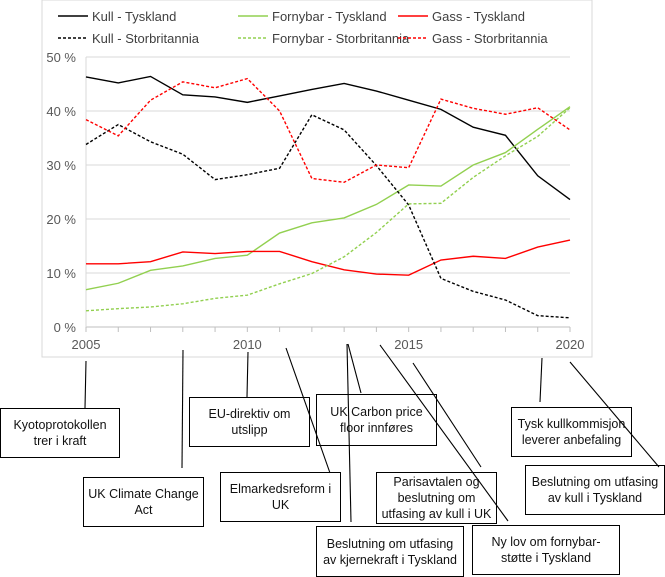 The width and height of the screenshot is (665, 577). What do you see at coordinates (61, 111) in the screenshot?
I see `y-tick-label: 40 %` at bounding box center [61, 111].